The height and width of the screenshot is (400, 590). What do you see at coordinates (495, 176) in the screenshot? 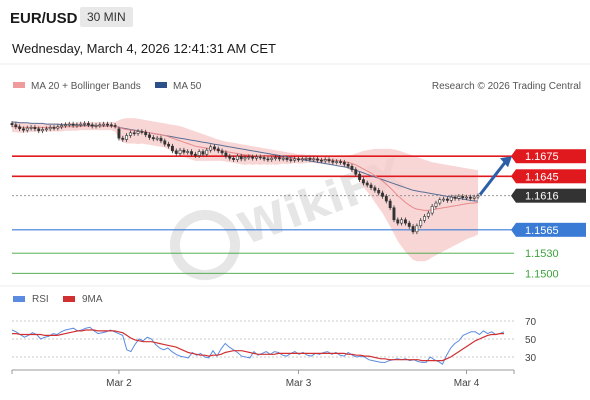
I see `forecast-arrow` at bounding box center [495, 176].